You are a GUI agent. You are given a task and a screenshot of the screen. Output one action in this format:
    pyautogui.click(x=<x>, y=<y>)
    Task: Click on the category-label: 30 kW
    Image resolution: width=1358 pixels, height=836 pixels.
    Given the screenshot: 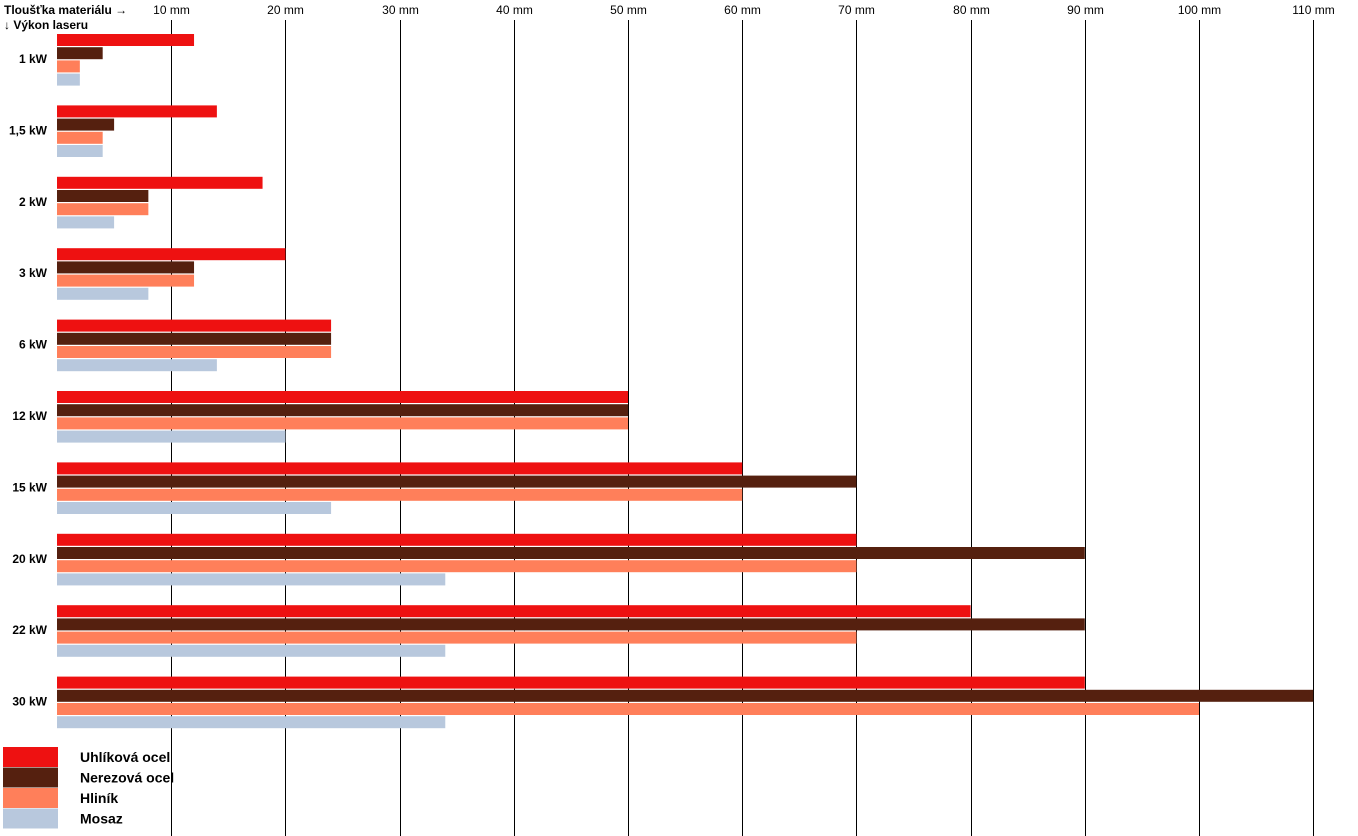 What is the action you would take?
    pyautogui.click(x=29, y=702)
    